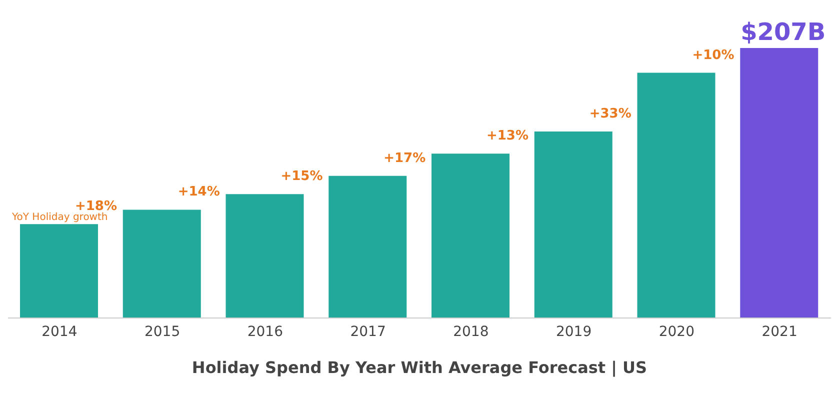  What do you see at coordinates (713, 55) in the screenshot?
I see `annotation: +10%` at bounding box center [713, 55].